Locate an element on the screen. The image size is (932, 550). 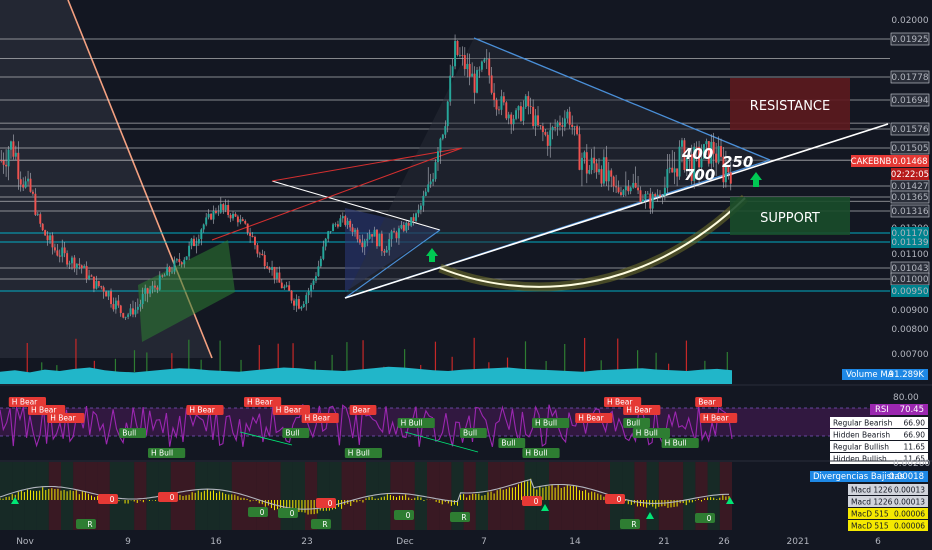
blue-flag is located at coordinates (392, 250).